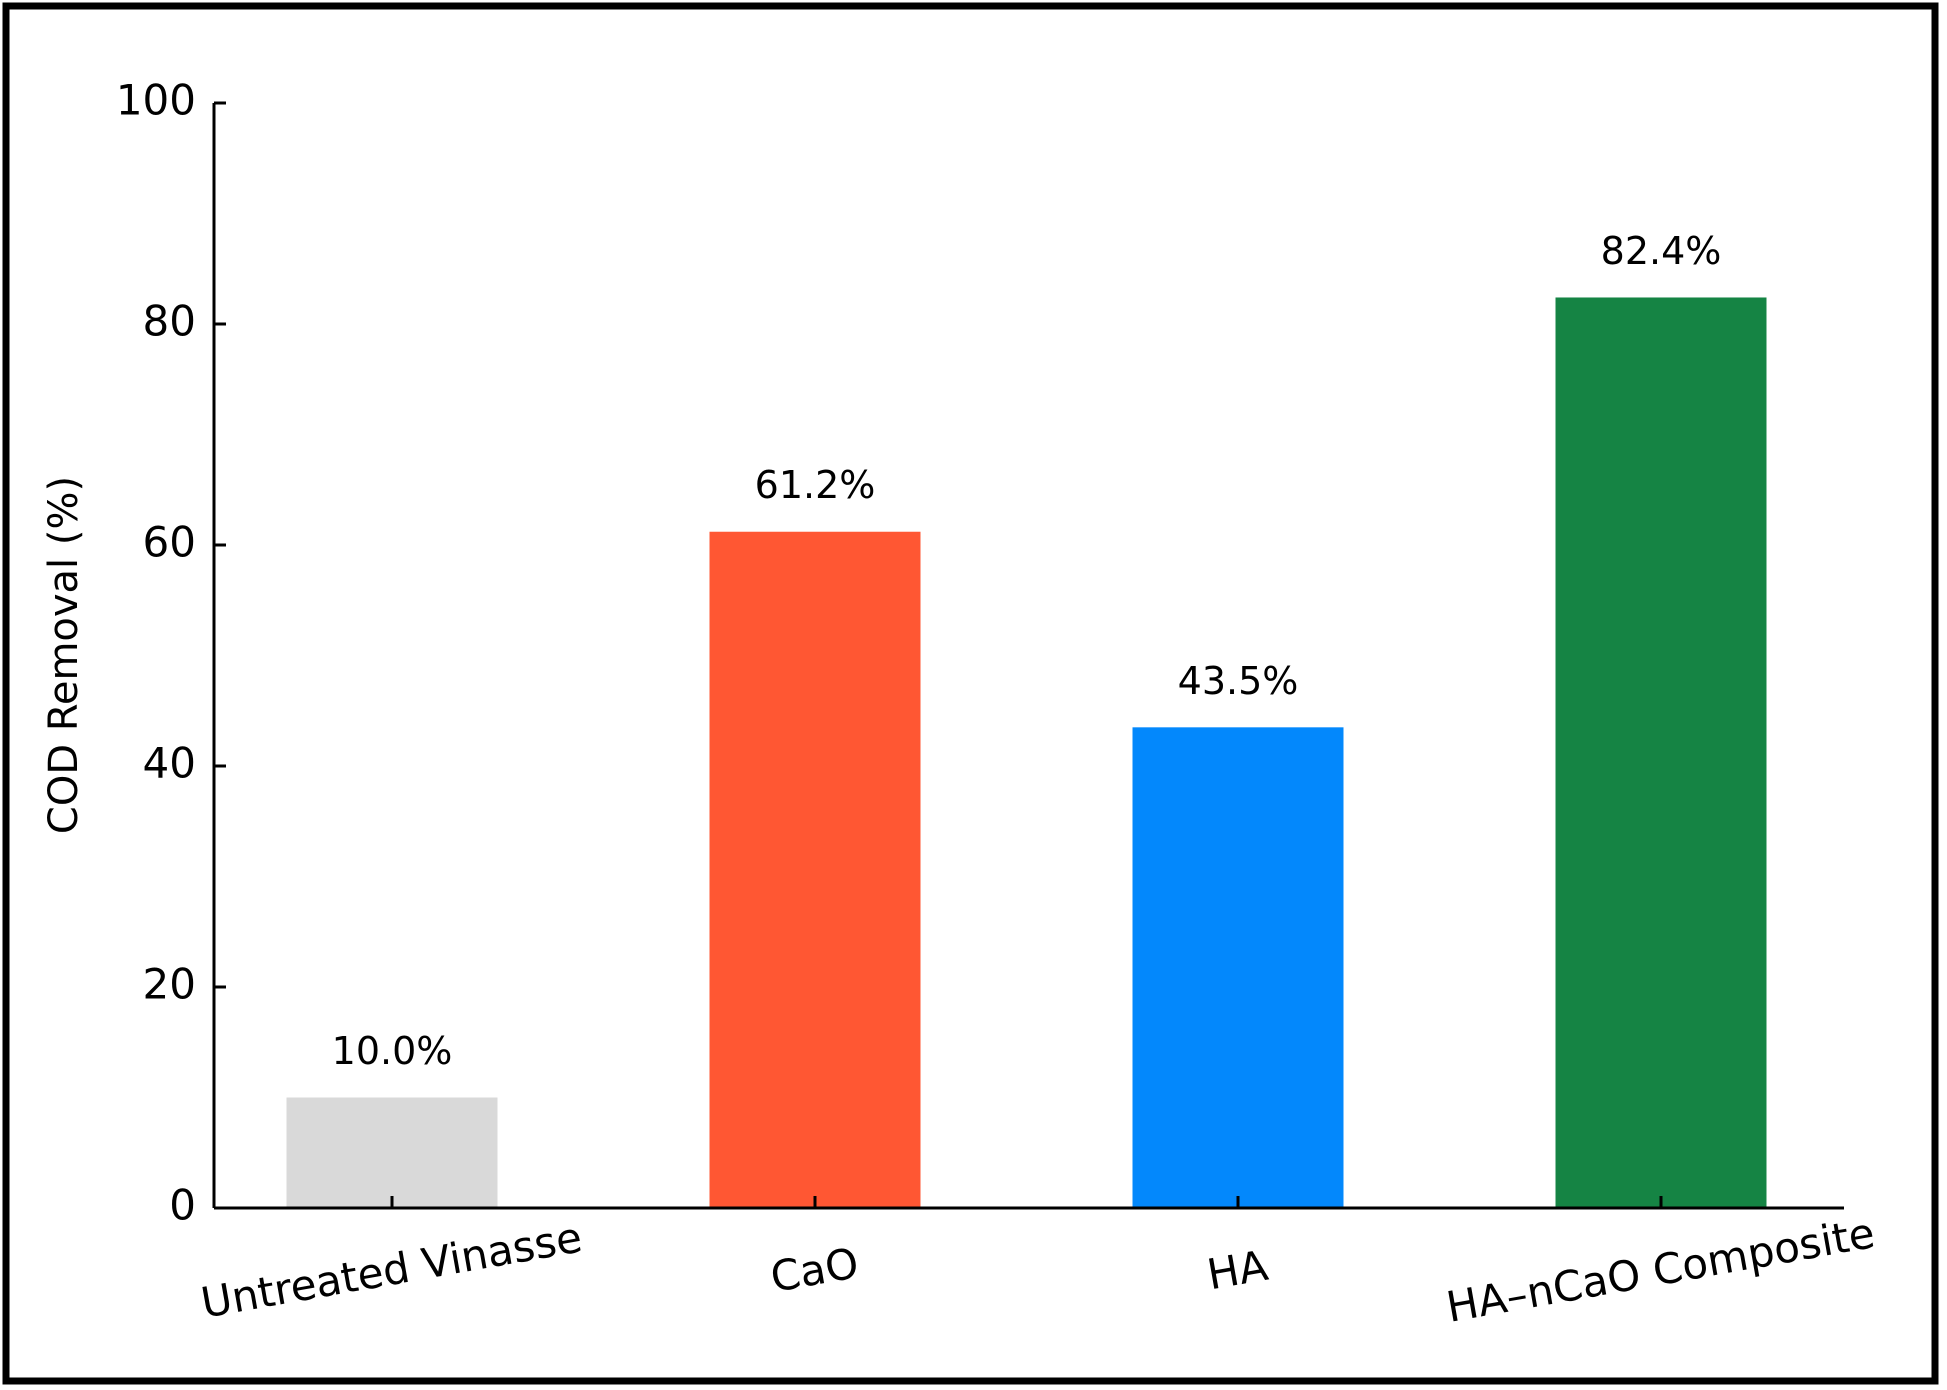 The height and width of the screenshot is (1390, 1947). What do you see at coordinates (391, 1269) in the screenshot?
I see `x-tick-label: Untreated Vinasse` at bounding box center [391, 1269].